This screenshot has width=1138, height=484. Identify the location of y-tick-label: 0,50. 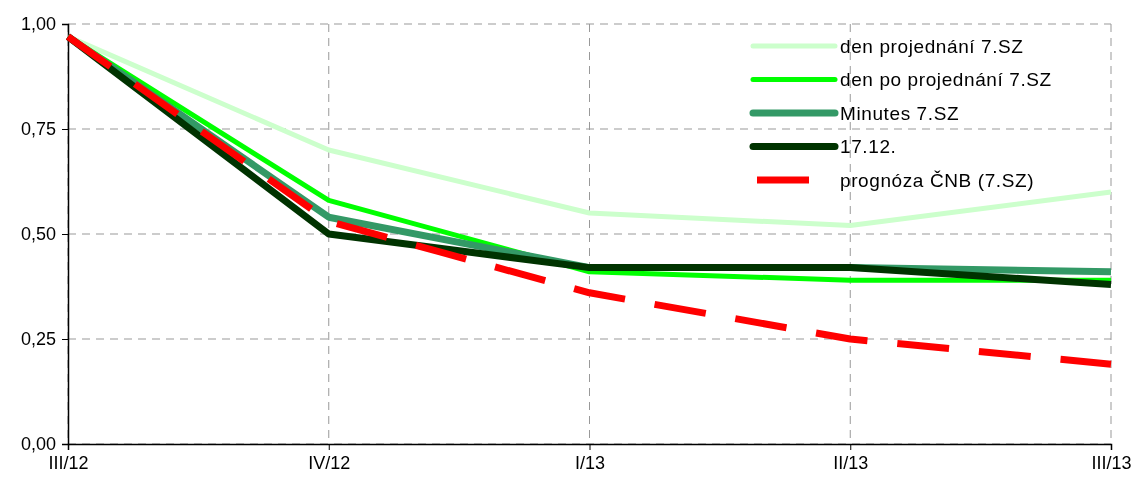
(38, 234).